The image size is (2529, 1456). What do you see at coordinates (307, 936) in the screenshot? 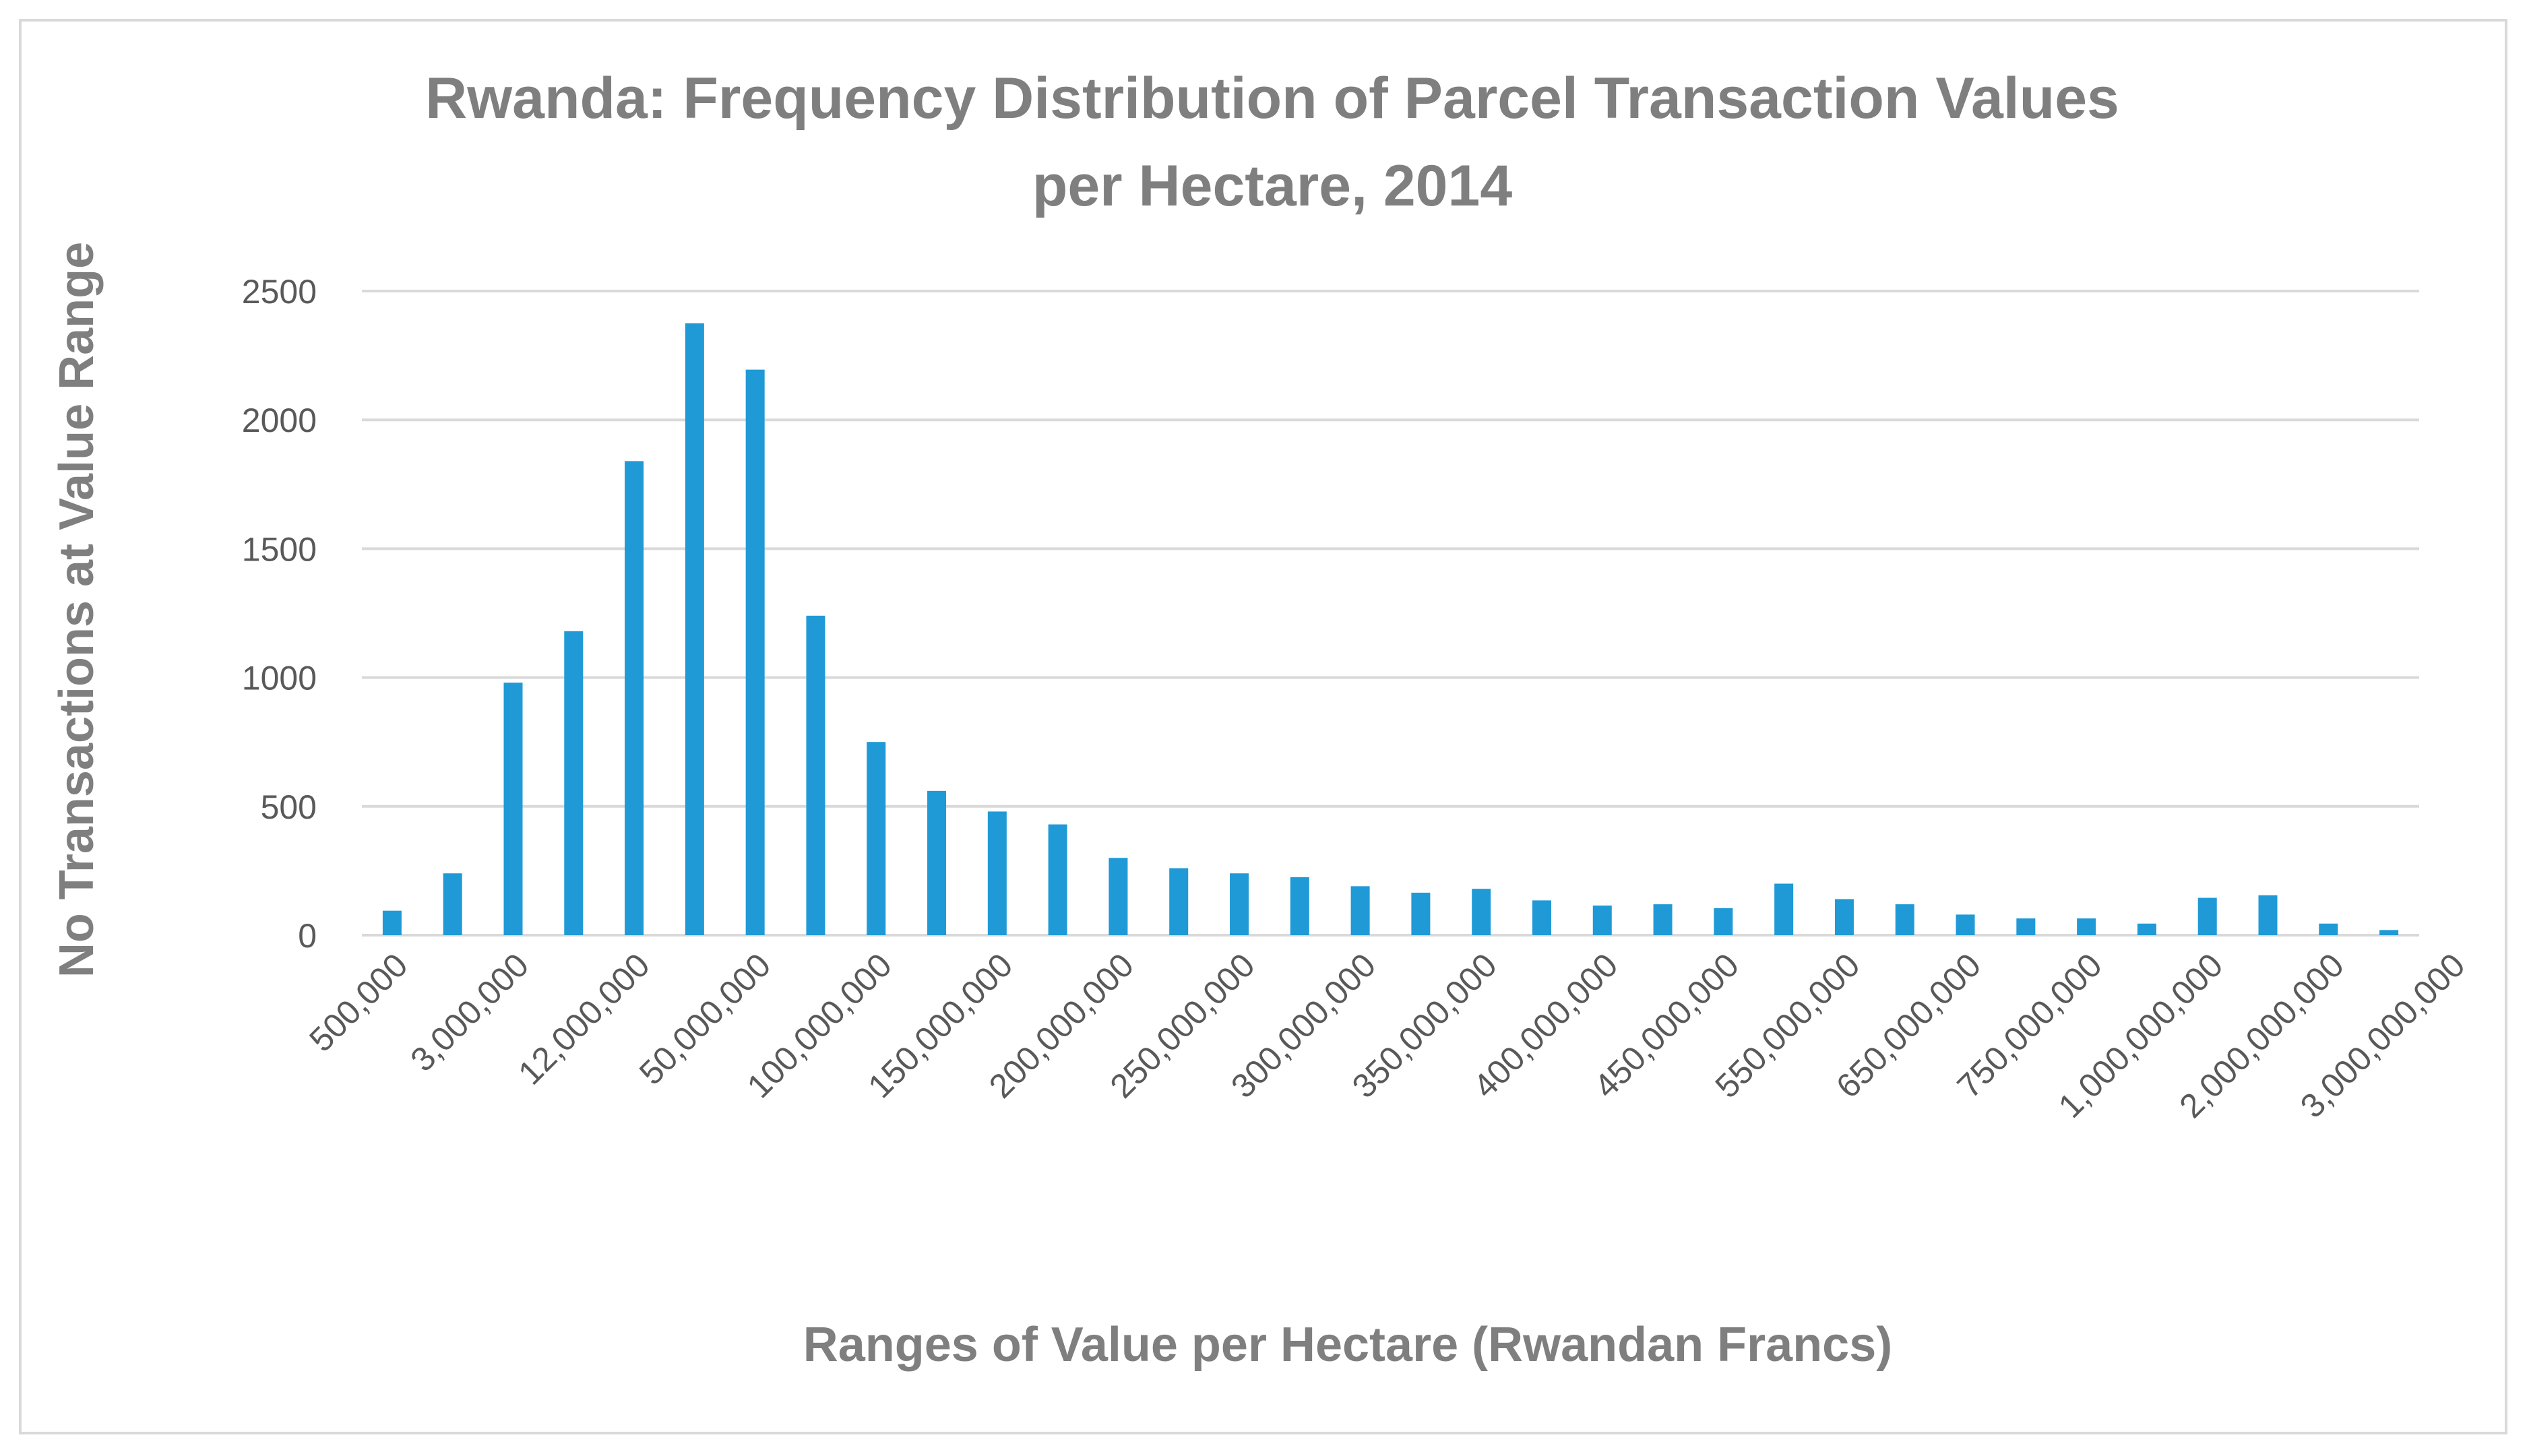
I see `y-tick-label: 0` at bounding box center [307, 936].